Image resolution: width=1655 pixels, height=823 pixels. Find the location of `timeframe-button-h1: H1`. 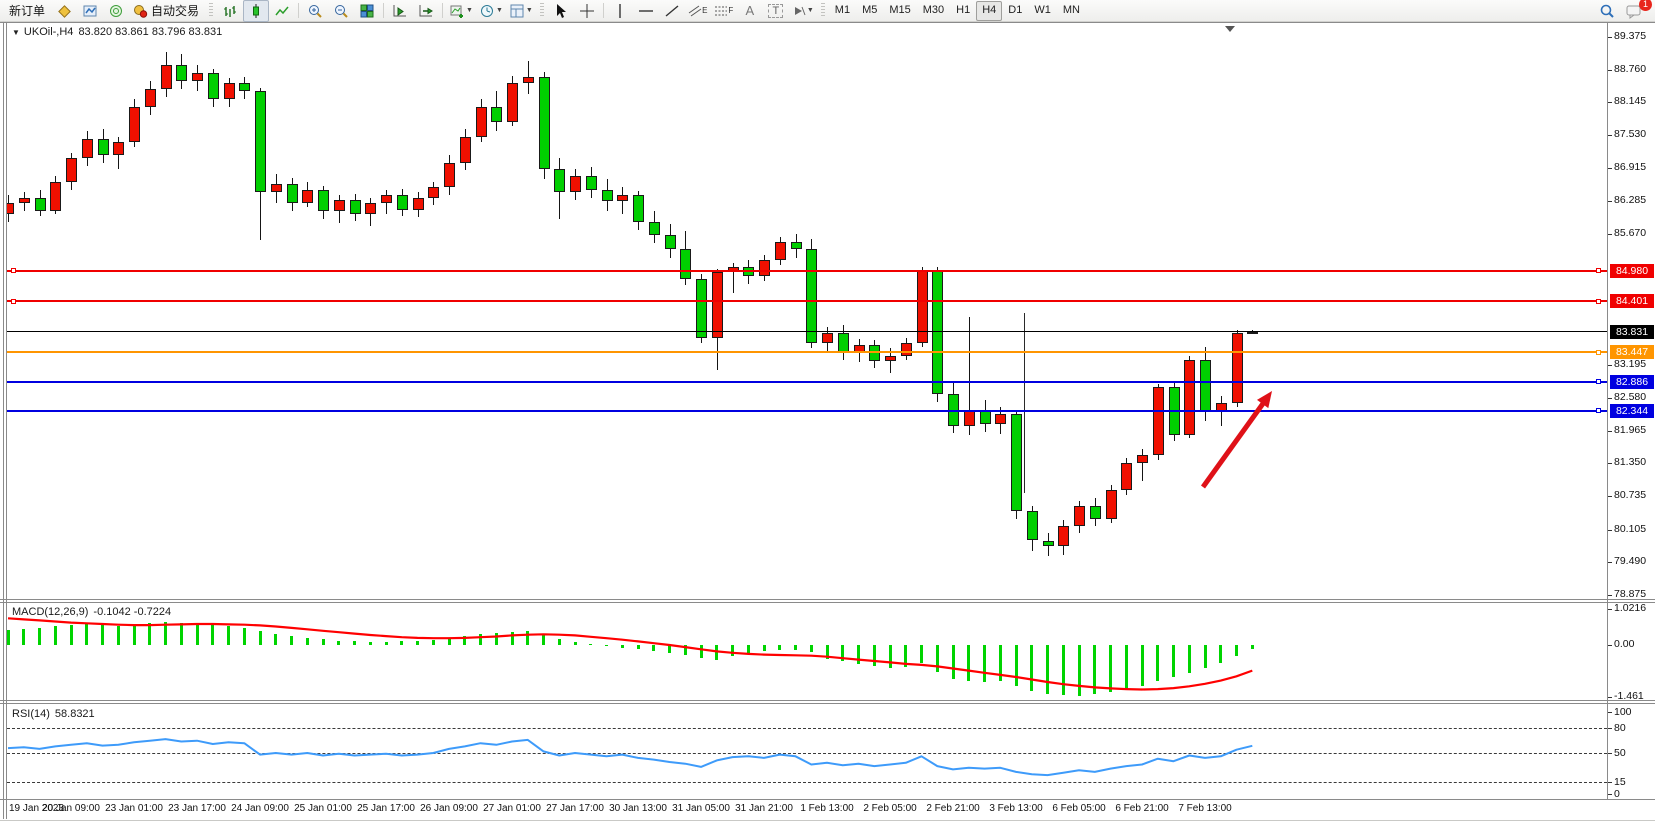

timeframe-button-h1: H1 is located at coordinates (963, 9).